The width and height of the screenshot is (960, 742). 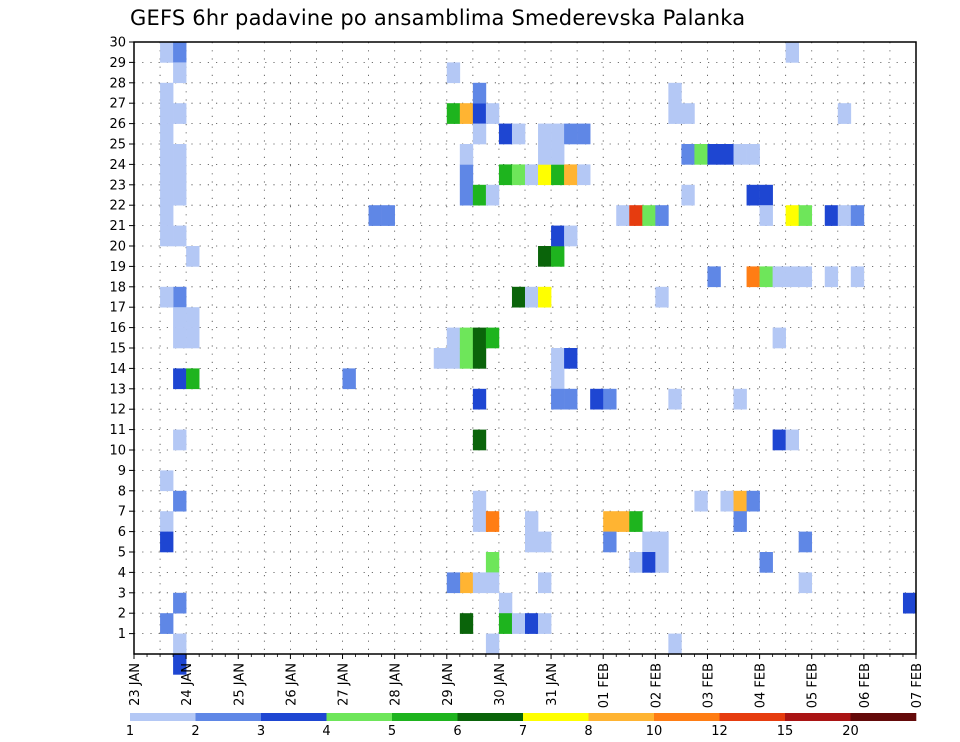 What do you see at coordinates (122, 532) in the screenshot?
I see `y-tick-label: 6` at bounding box center [122, 532].